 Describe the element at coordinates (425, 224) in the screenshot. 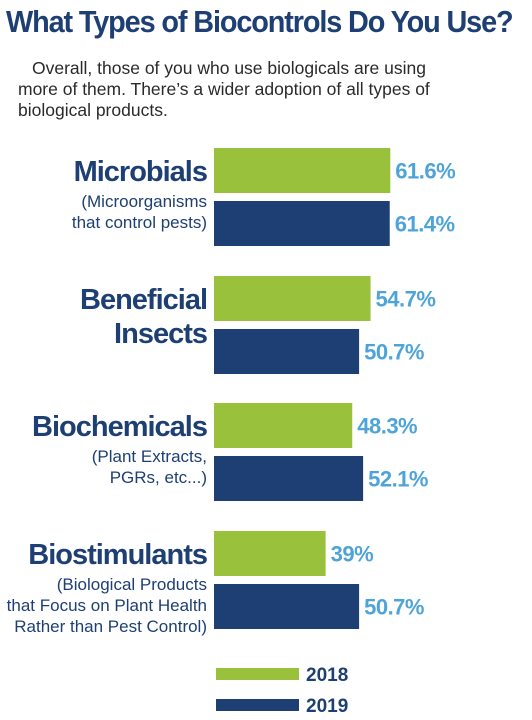

I see `data-label: 61.4%` at that location.